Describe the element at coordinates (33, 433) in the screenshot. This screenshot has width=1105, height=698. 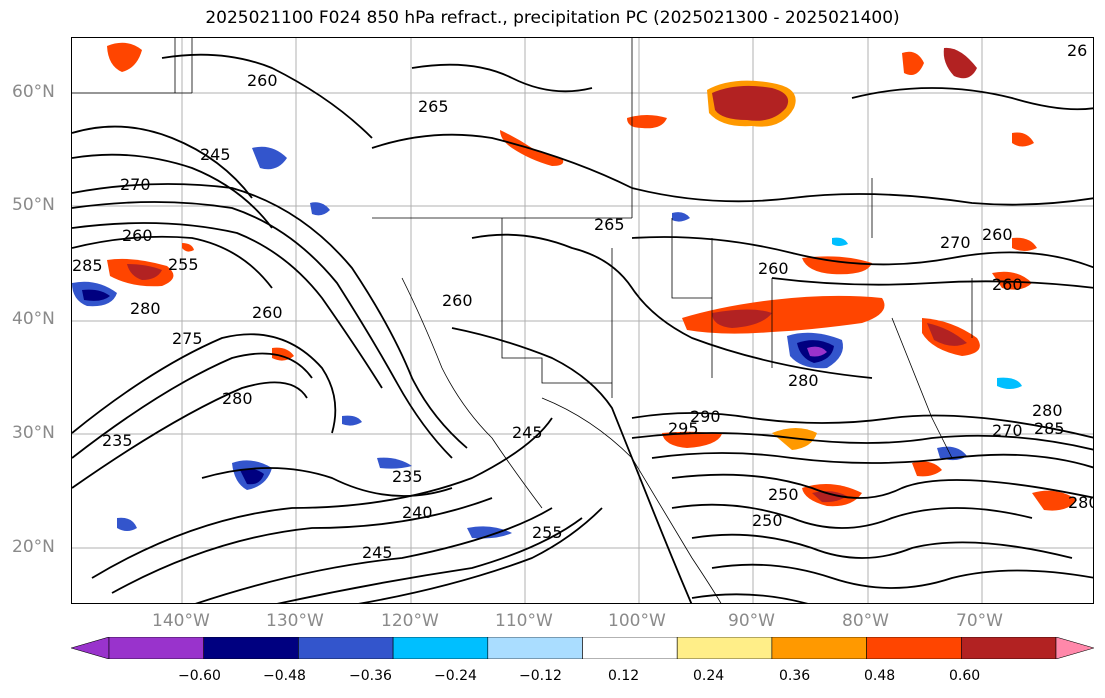
I see `lat-label-30n: 30°N` at that location.